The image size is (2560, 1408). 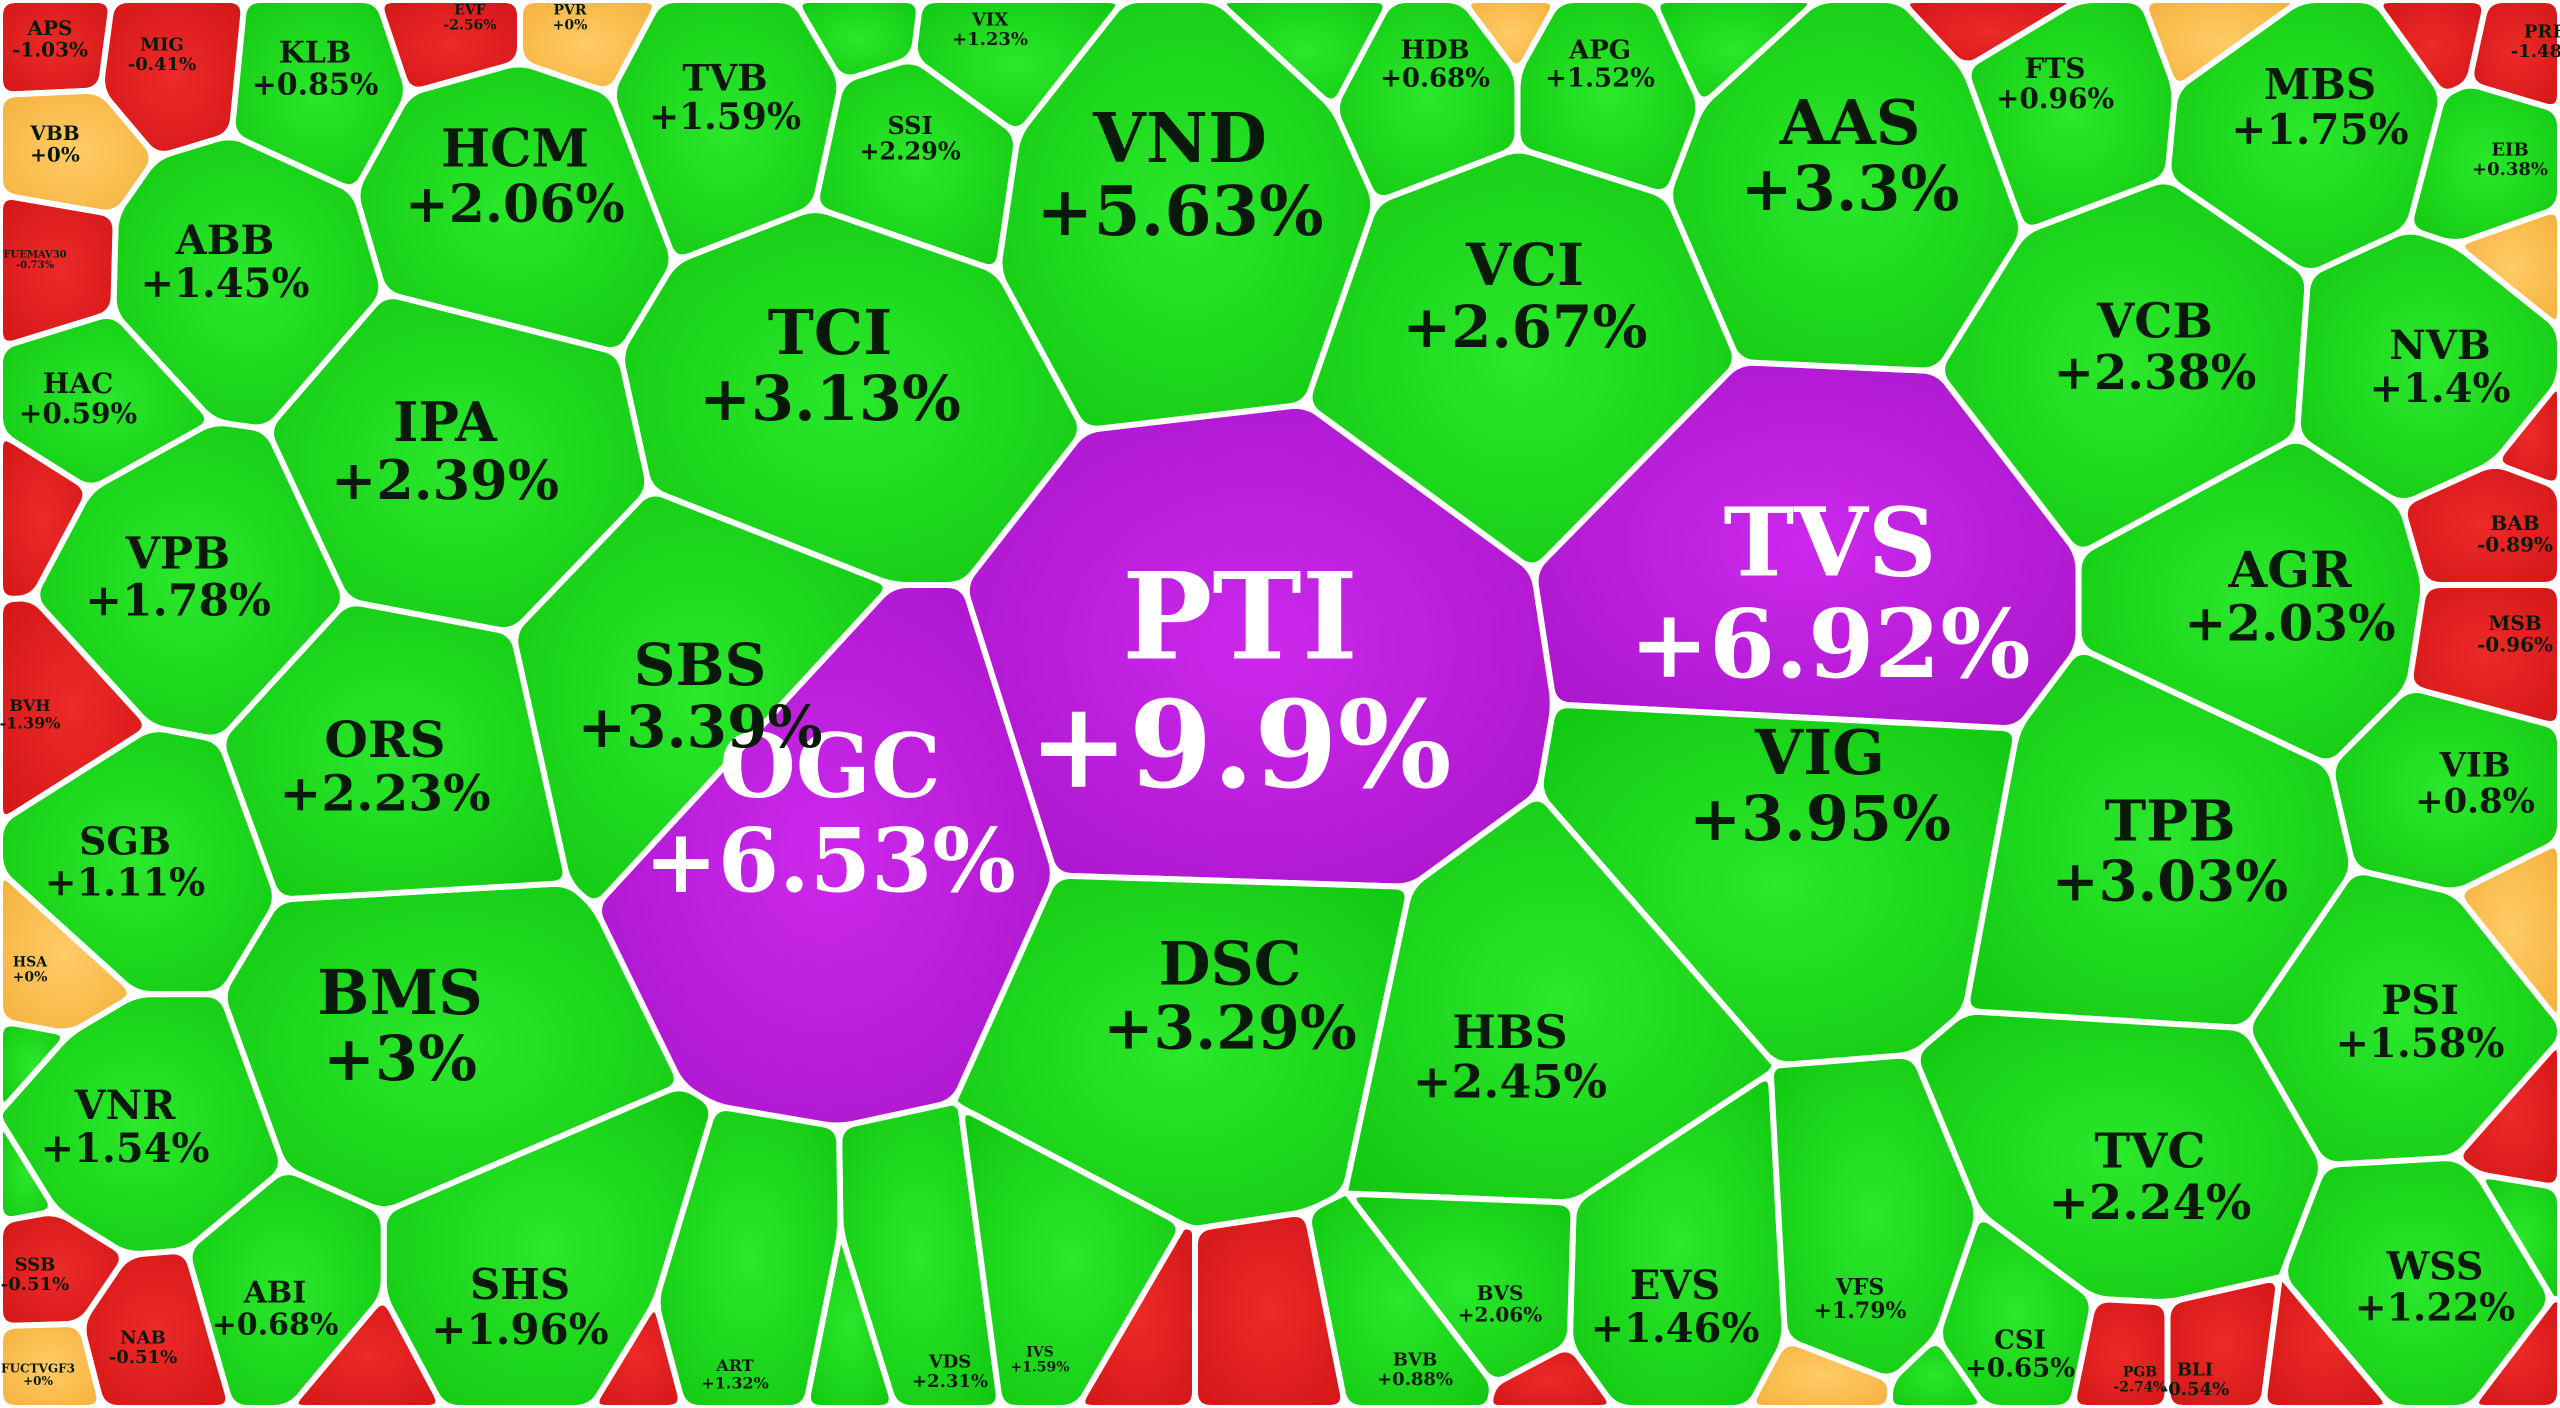 I want to click on stock-cell-bvb, so click(x=1400, y=1298).